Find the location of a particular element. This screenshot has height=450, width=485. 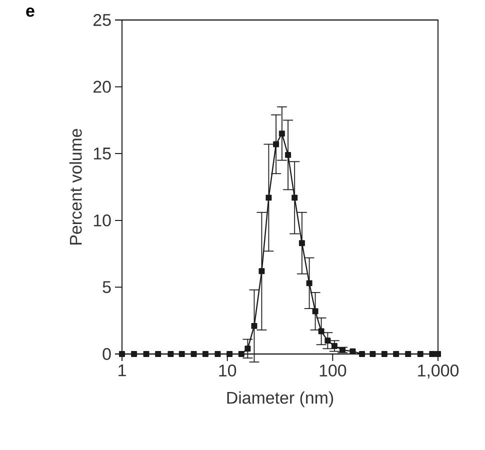

y-tick-label: 20 is located at coordinates (102, 86).